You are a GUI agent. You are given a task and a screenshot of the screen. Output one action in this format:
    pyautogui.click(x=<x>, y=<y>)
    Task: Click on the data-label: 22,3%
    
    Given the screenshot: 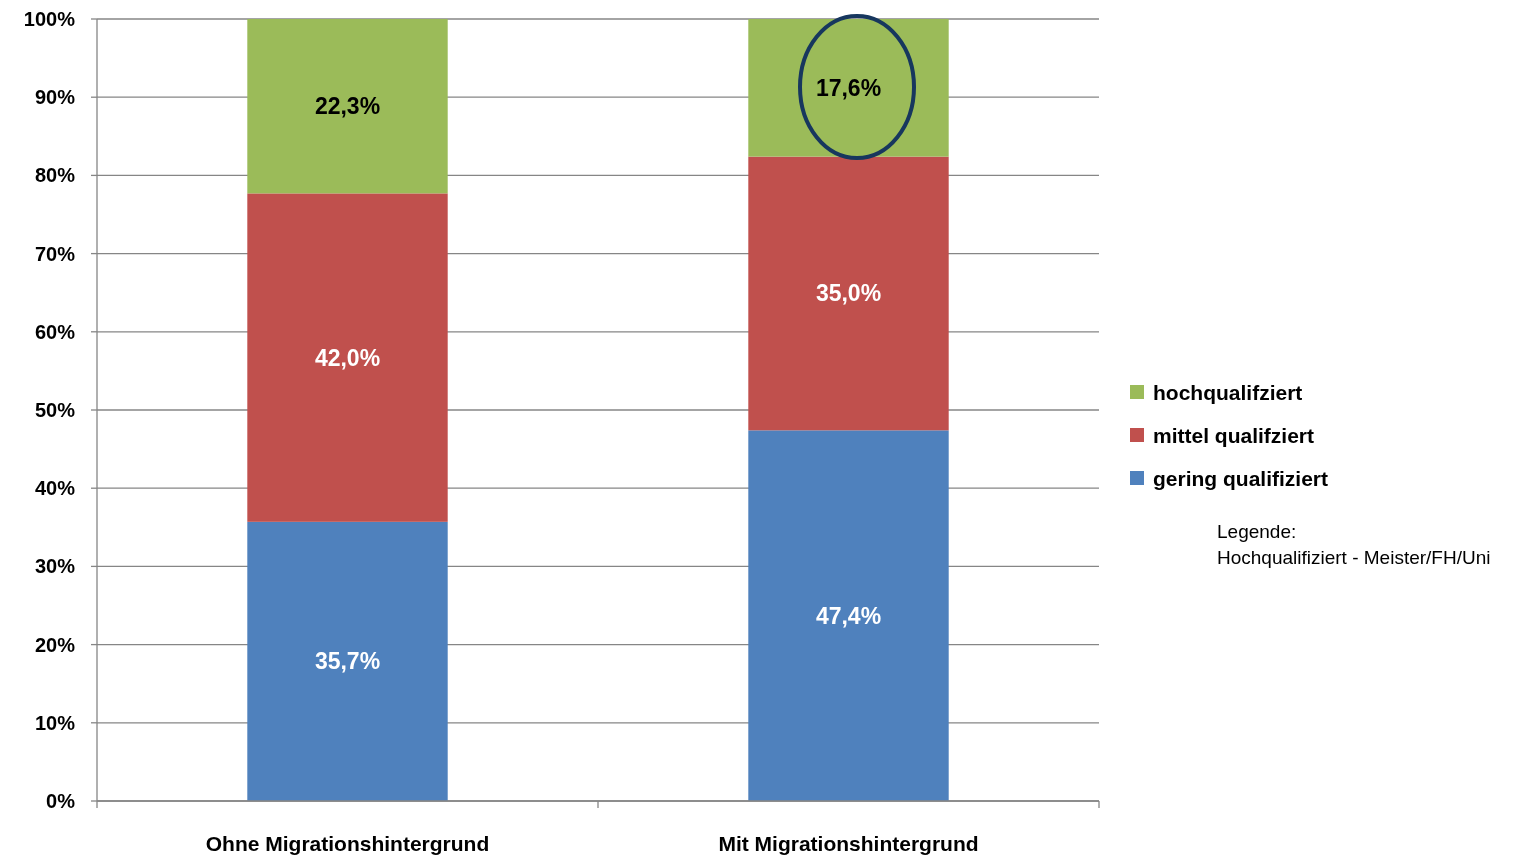 What is the action you would take?
    pyautogui.click(x=347, y=106)
    